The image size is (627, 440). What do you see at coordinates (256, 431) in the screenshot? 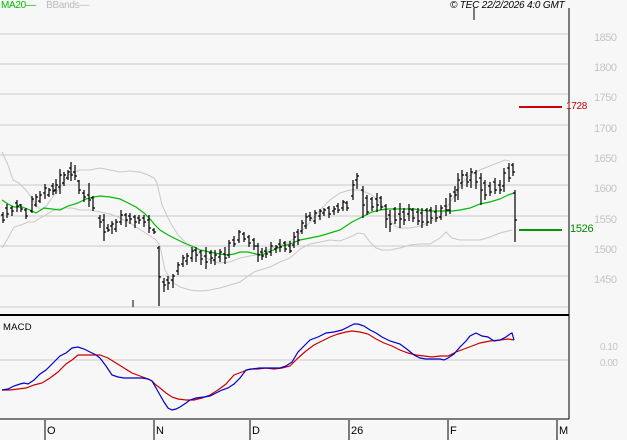
I see `x-tick-dec: D` at bounding box center [256, 431].